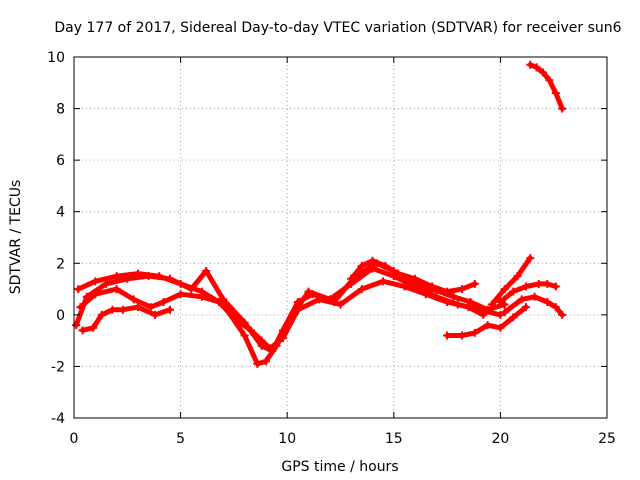 The image size is (640, 480). Describe the element at coordinates (74, 439) in the screenshot. I see `x-tick-label: 0` at that location.